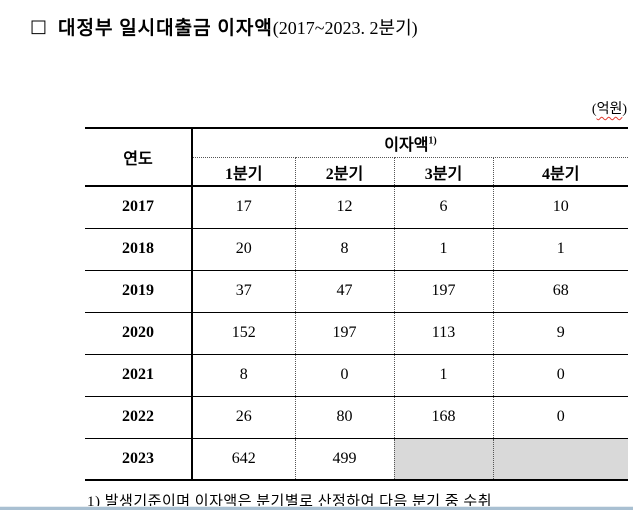 This screenshot has height=514, width=633. What do you see at coordinates (243, 416) in the screenshot?
I see `q1-cell: 26` at bounding box center [243, 416].